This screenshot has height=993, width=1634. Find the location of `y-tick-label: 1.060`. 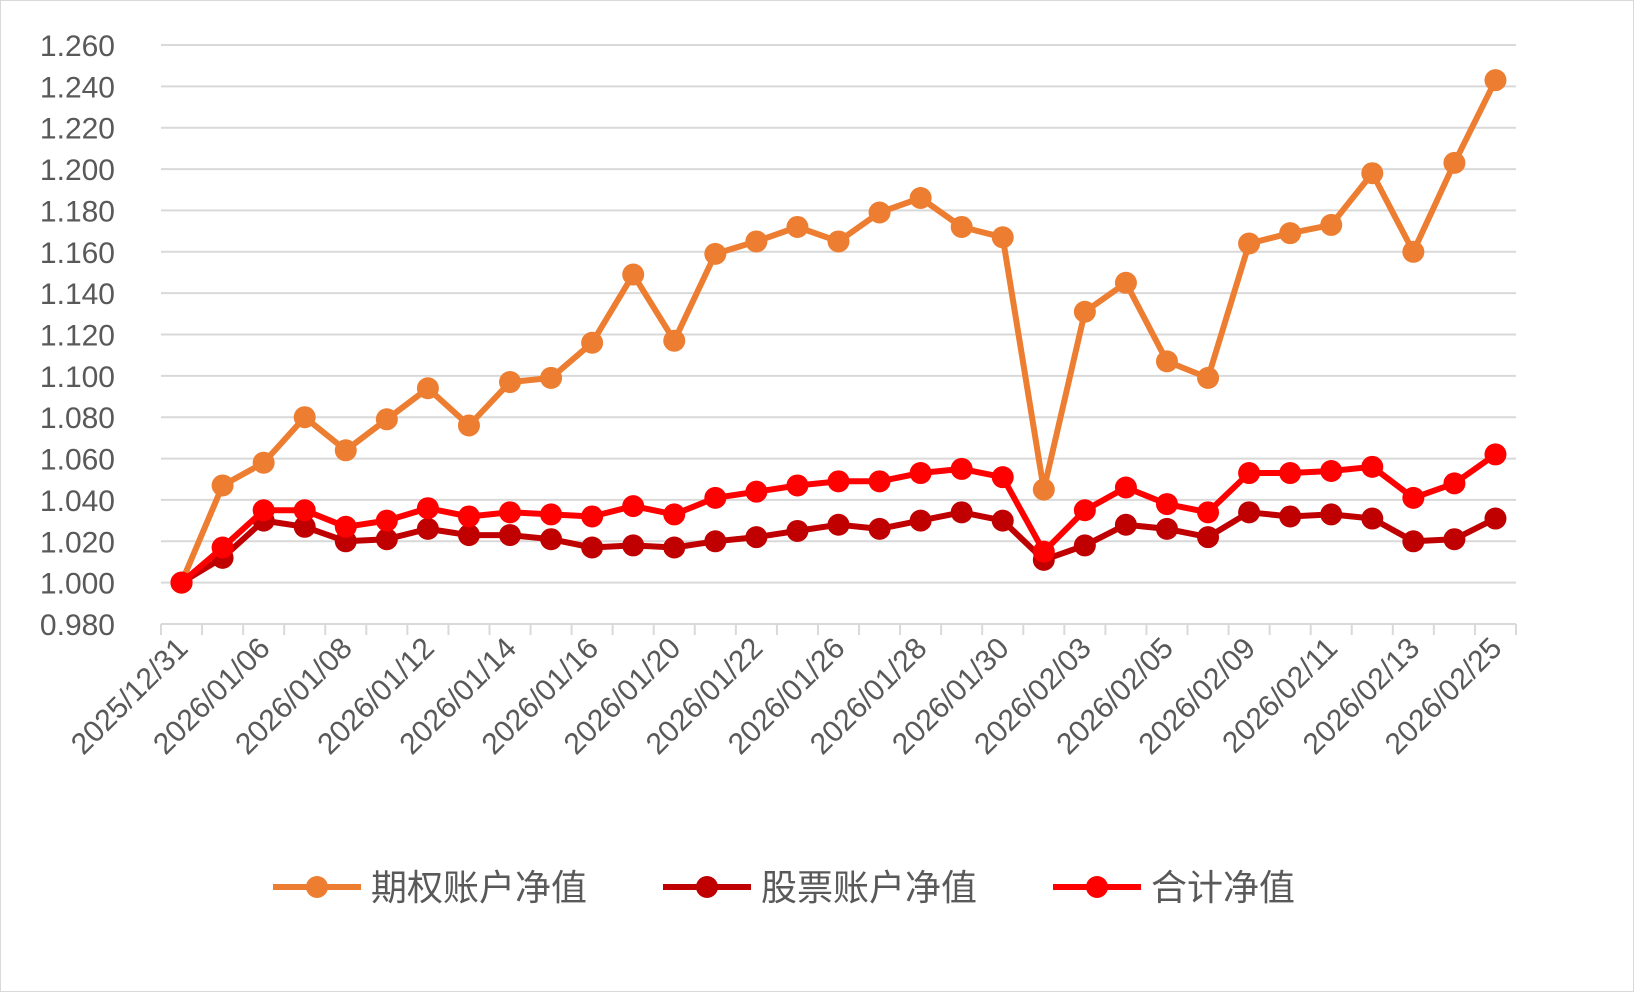

y-tick-label: 1.060 is located at coordinates (77, 460).